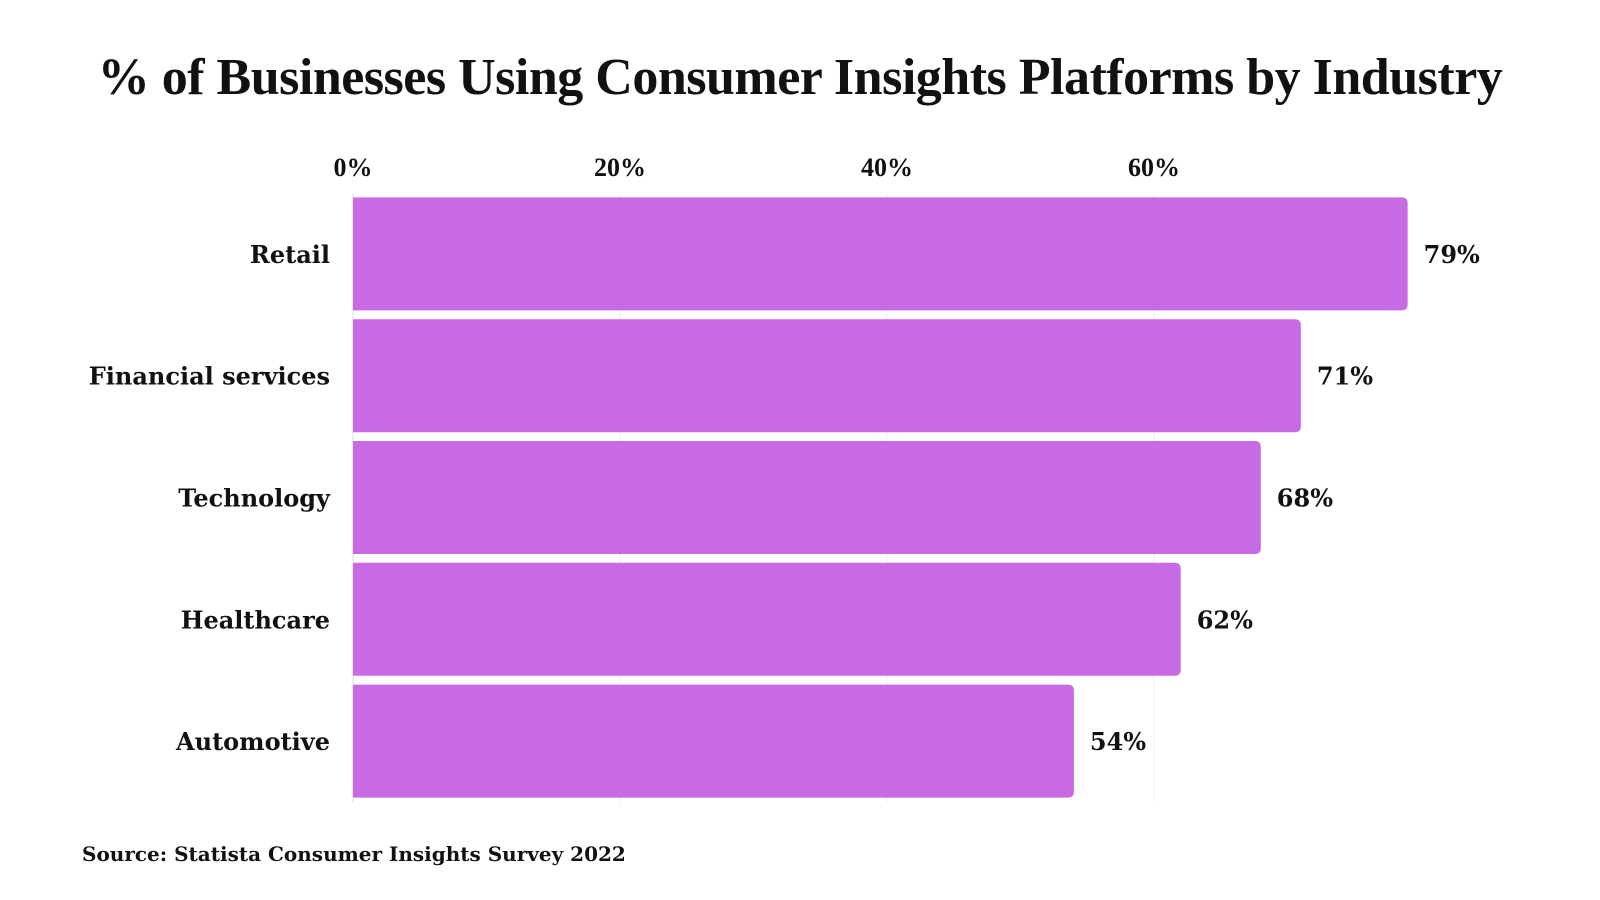 This screenshot has height=900, width=1600. I want to click on value-labels: 79% 71% 68% 62% 54%, so click(1285, 498).